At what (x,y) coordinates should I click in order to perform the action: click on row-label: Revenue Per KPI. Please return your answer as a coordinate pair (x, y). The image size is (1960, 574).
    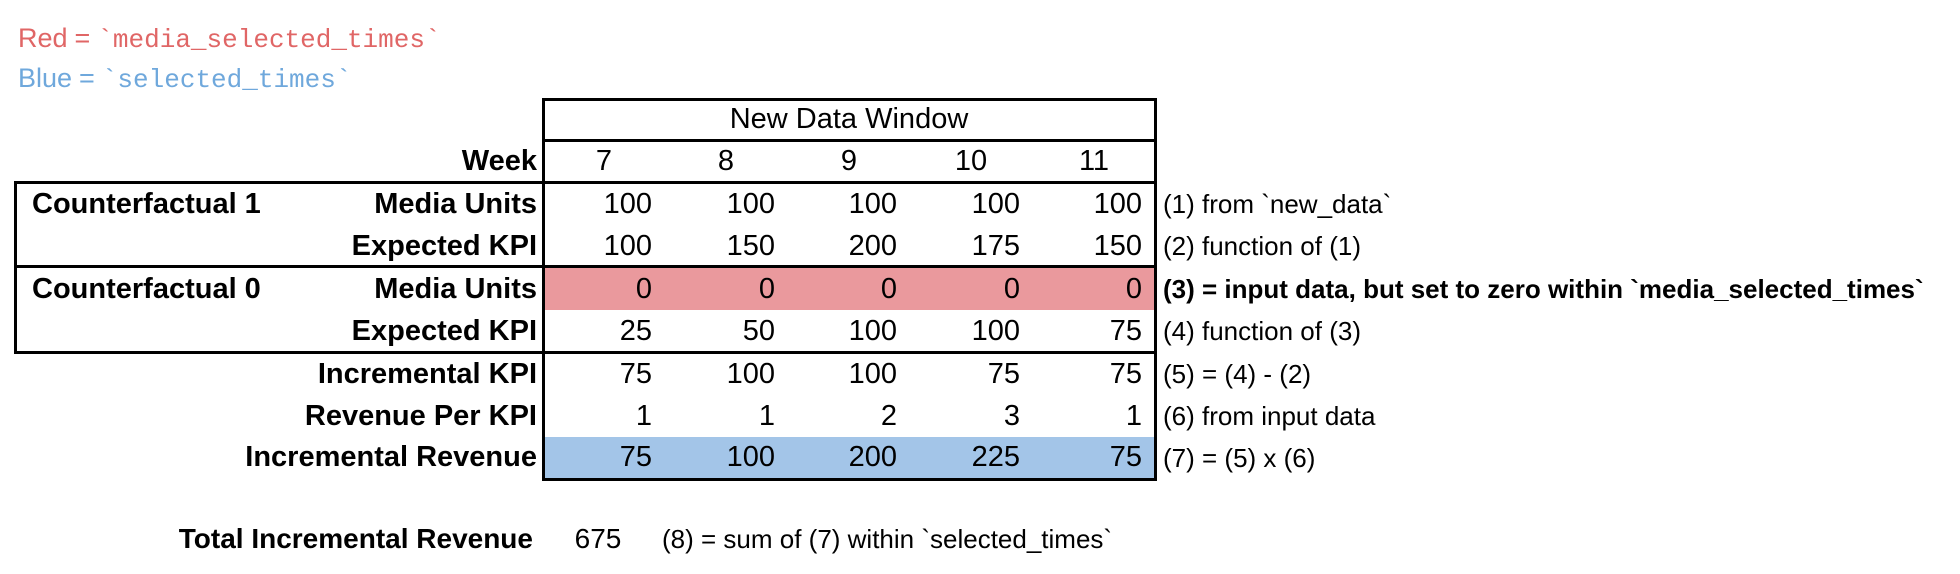
    Looking at the image, I should click on (420, 416).